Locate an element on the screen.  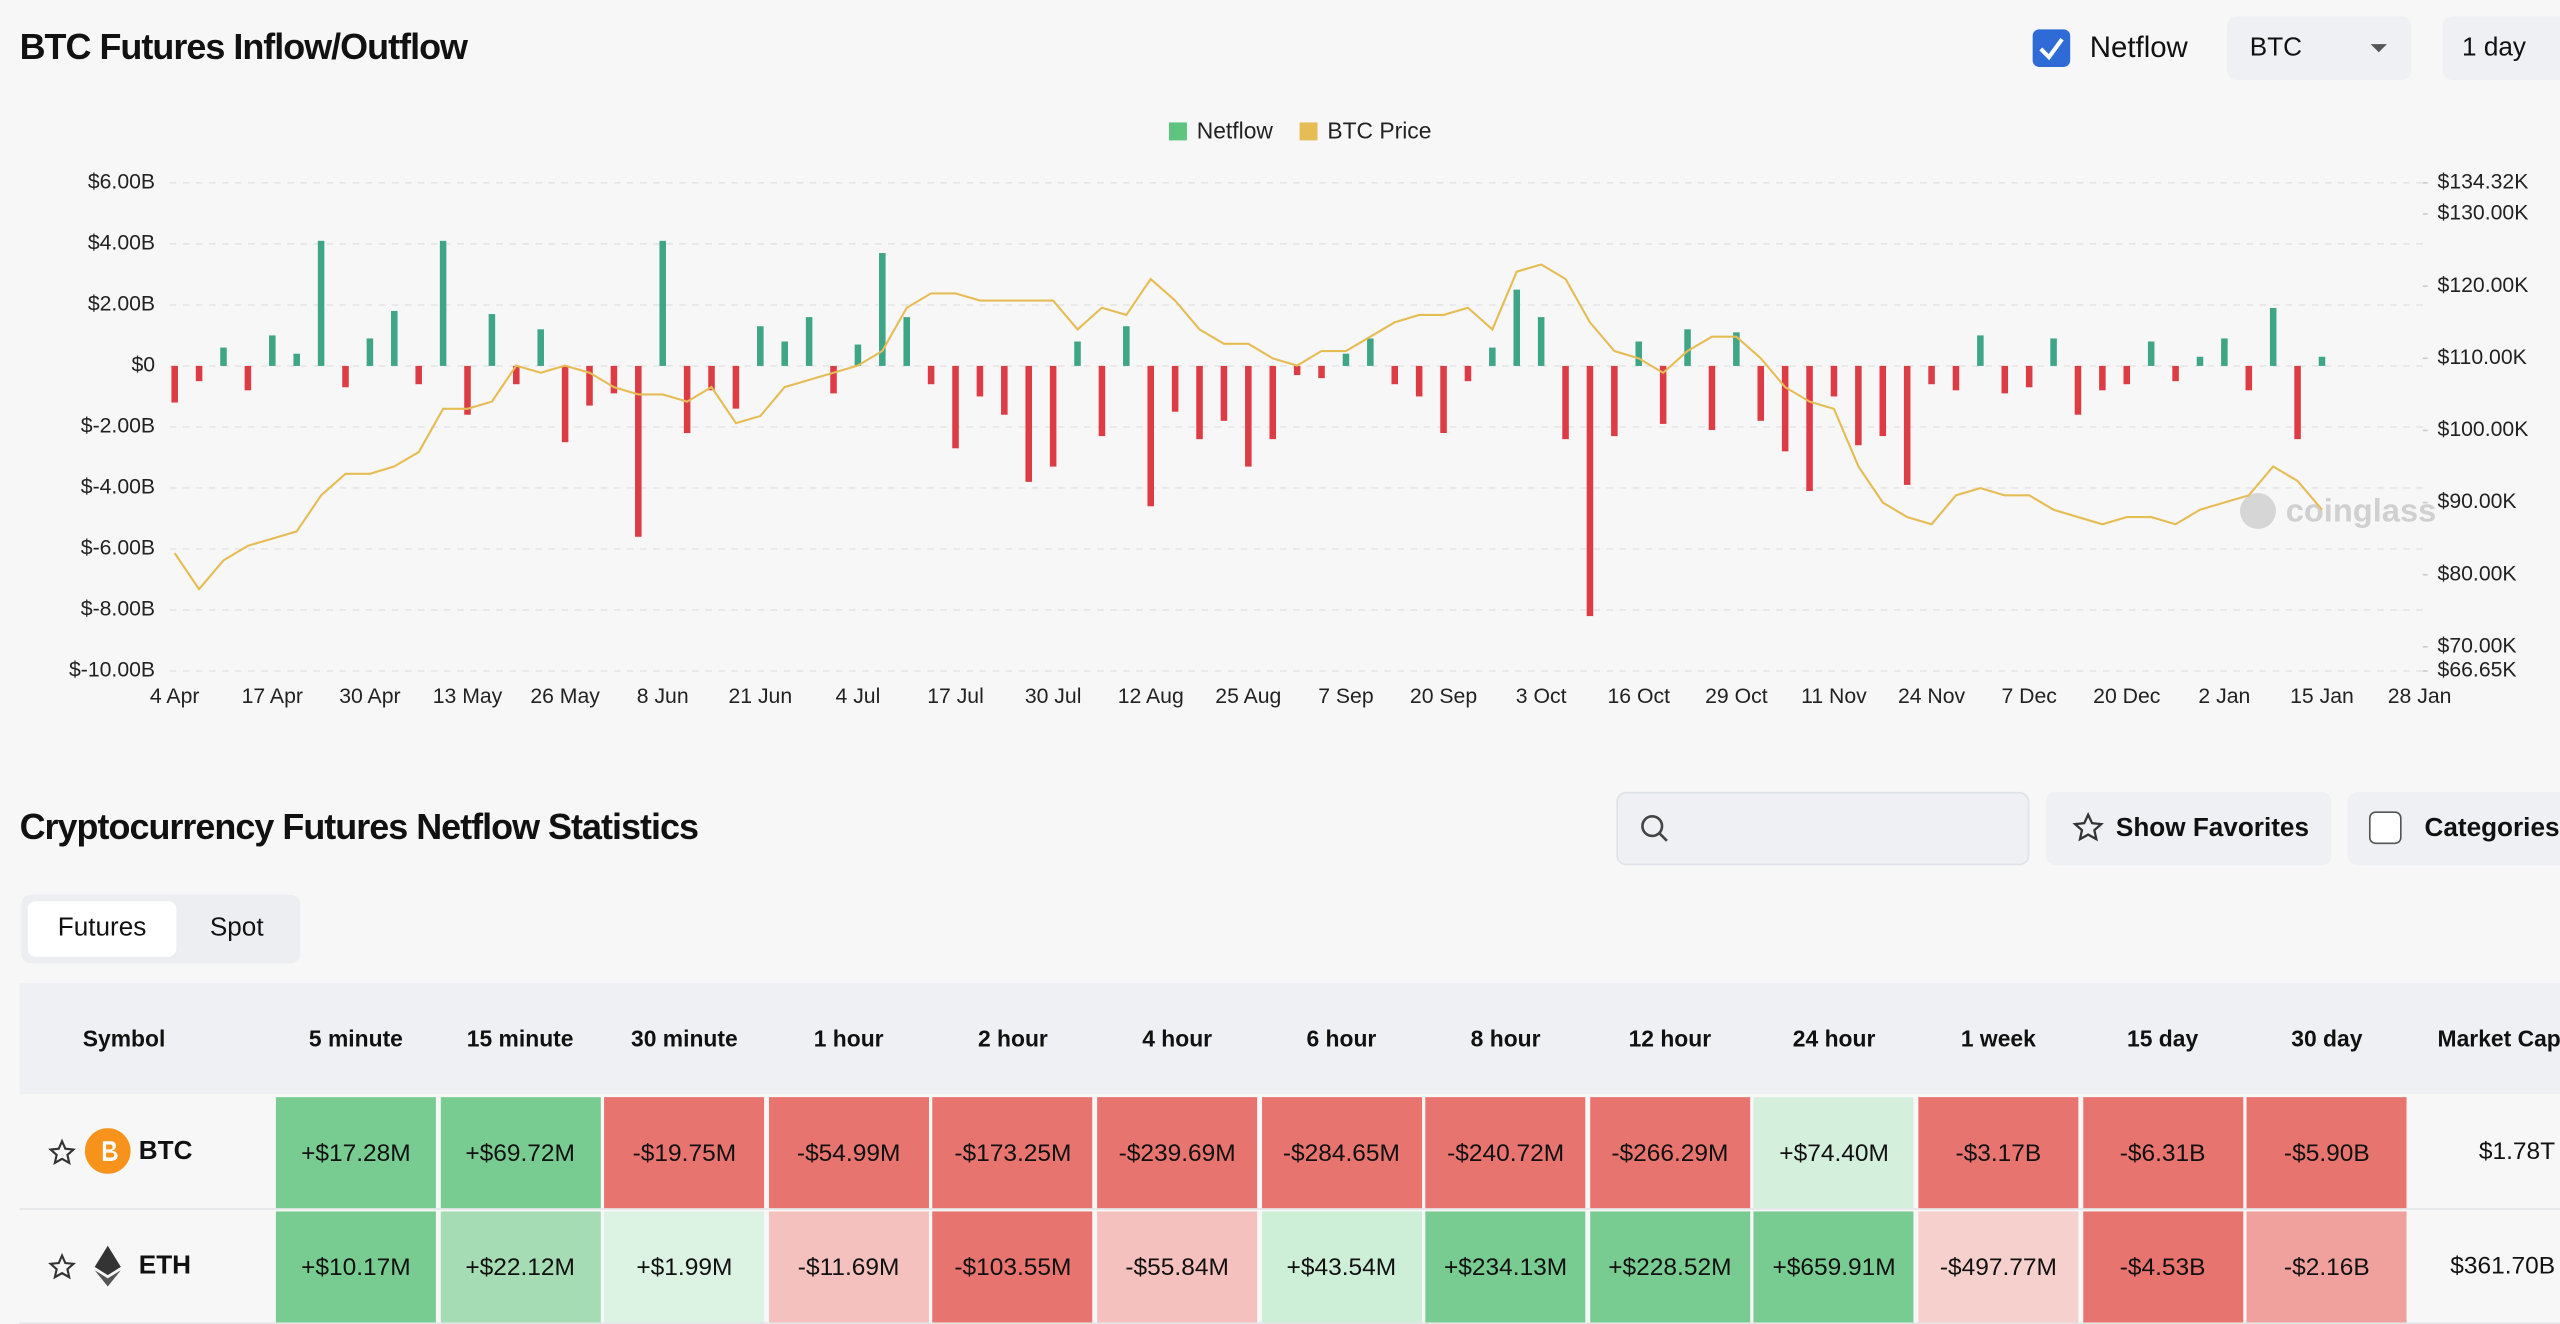
x-tick-label: 16 Oct is located at coordinates (1638, 696).